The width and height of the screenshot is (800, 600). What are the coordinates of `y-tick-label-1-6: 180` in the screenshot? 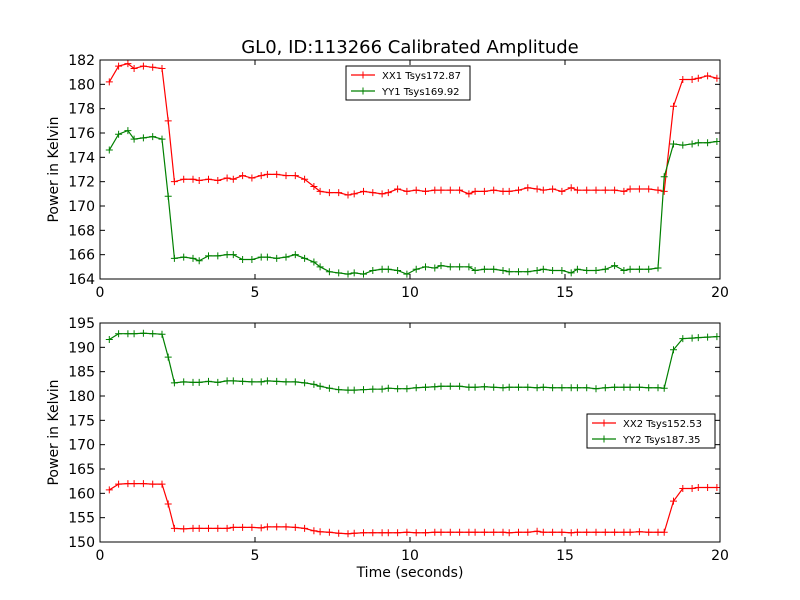 It's located at (81, 397).